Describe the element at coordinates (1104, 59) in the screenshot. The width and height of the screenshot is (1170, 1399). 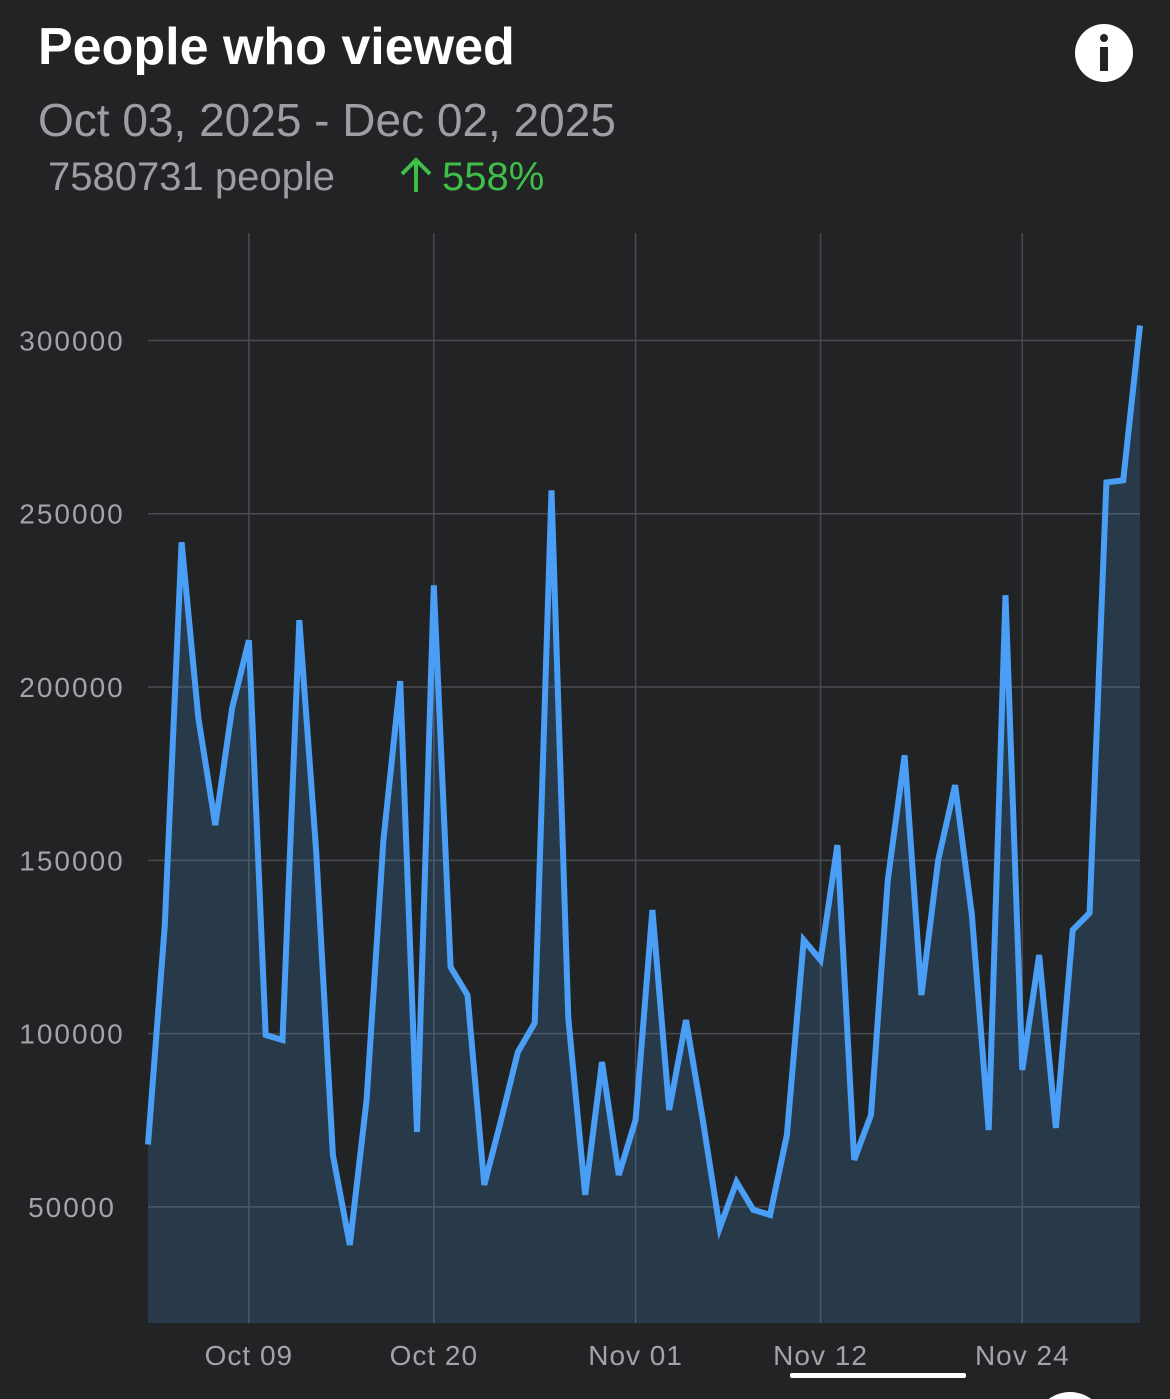
I see `info-stem` at that location.